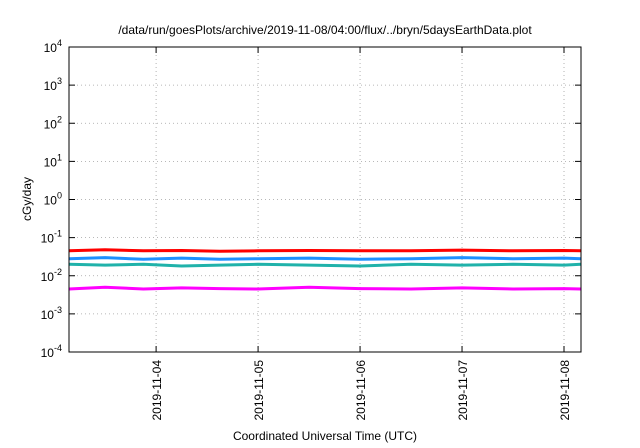 The height and width of the screenshot is (448, 640). I want to click on y-axis-label: cGy/day, so click(27, 199).